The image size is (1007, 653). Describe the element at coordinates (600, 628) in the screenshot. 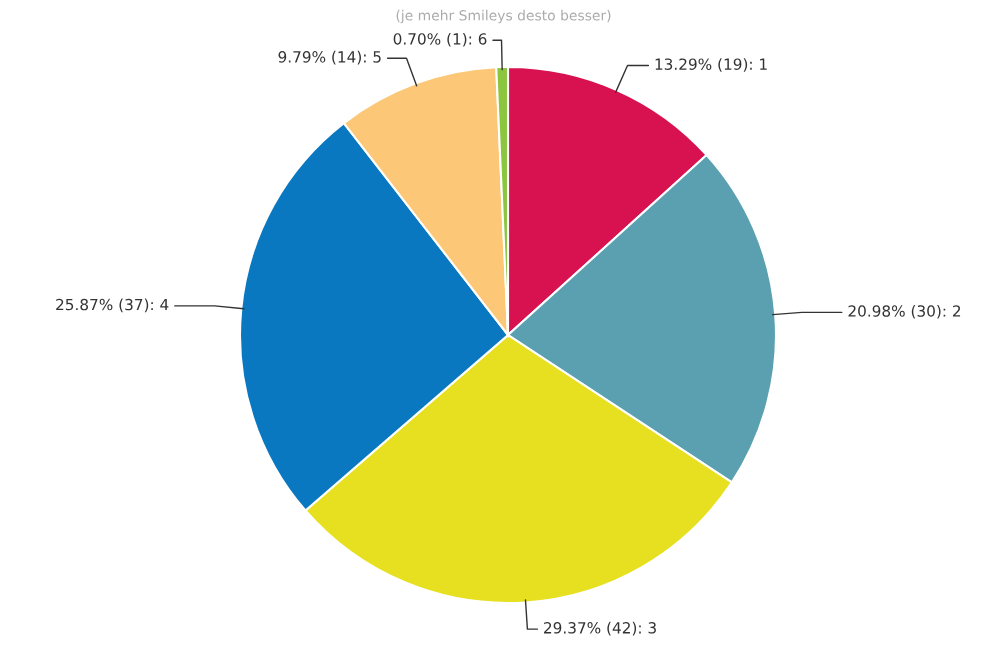

I see `slice-label: 29.37% (42): 3` at that location.